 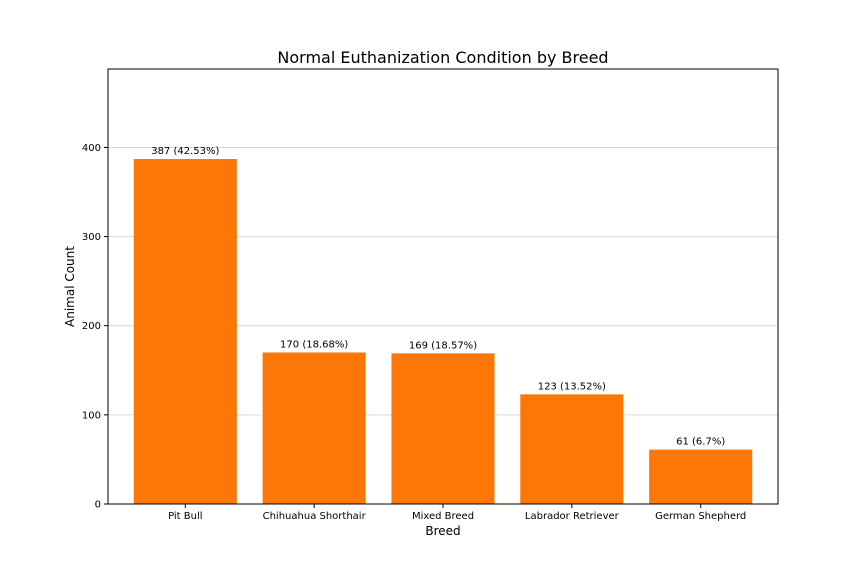 I want to click on y-tick-label-400: 400, so click(x=91, y=148).